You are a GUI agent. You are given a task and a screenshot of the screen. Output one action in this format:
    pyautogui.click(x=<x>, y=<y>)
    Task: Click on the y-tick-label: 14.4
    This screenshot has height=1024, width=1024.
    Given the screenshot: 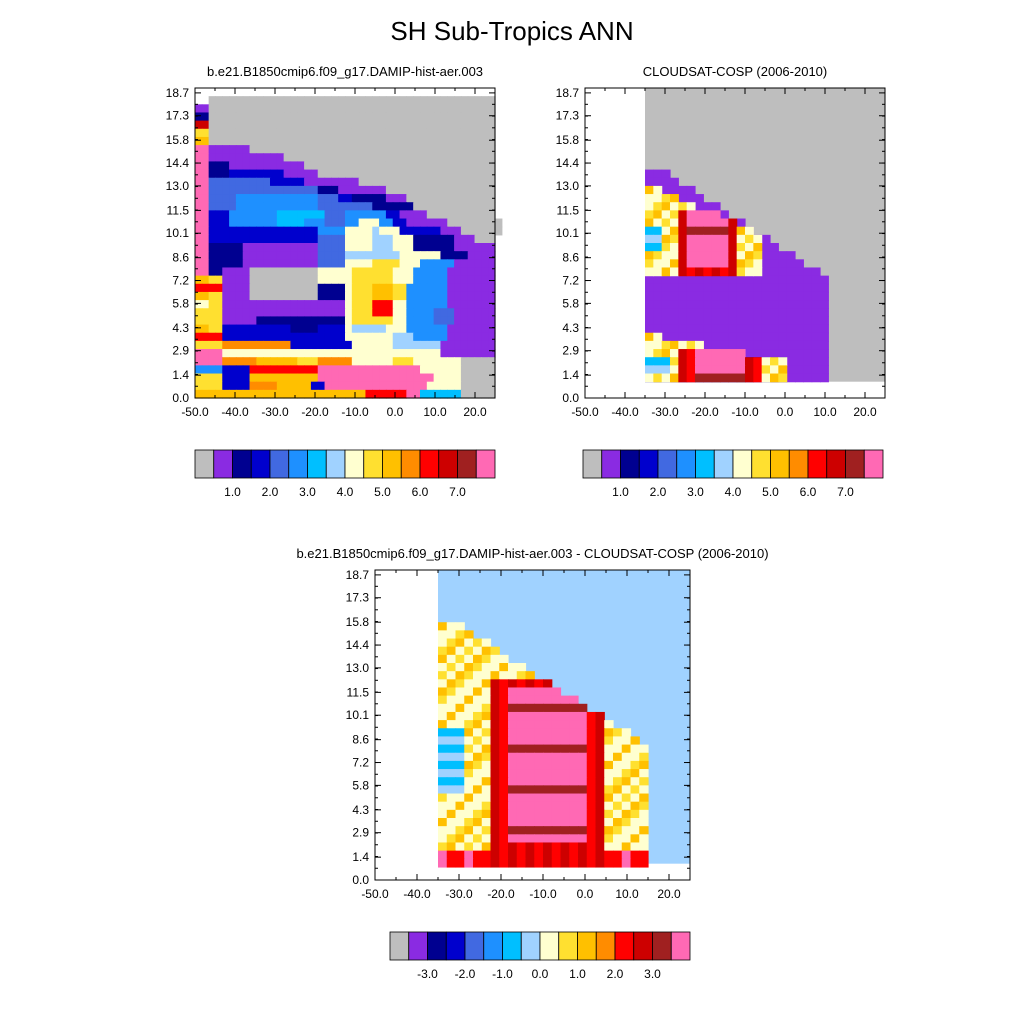 What is the action you would take?
    pyautogui.click(x=568, y=163)
    